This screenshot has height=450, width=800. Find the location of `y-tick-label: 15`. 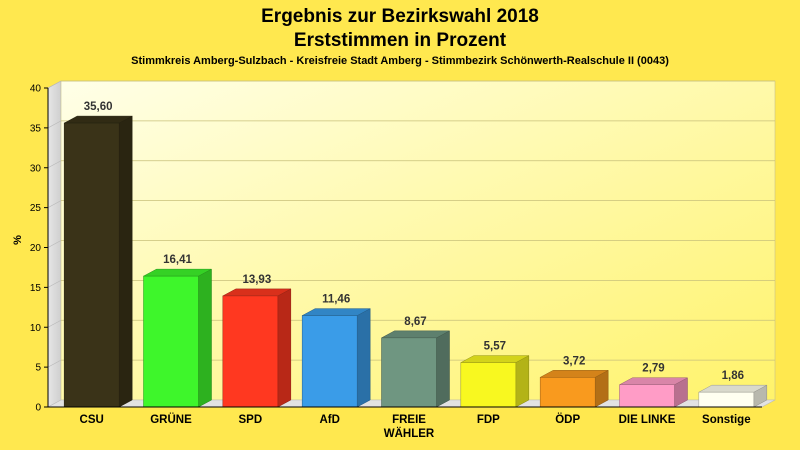

y-tick-label: 15 is located at coordinates (36, 288).